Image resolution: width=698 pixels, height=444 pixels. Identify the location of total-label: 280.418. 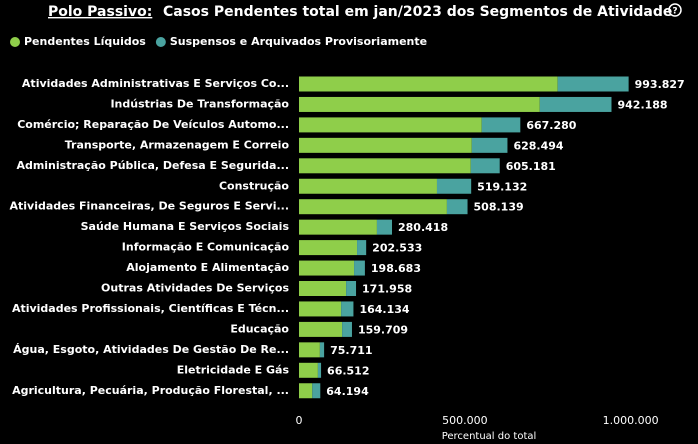
(423, 227).